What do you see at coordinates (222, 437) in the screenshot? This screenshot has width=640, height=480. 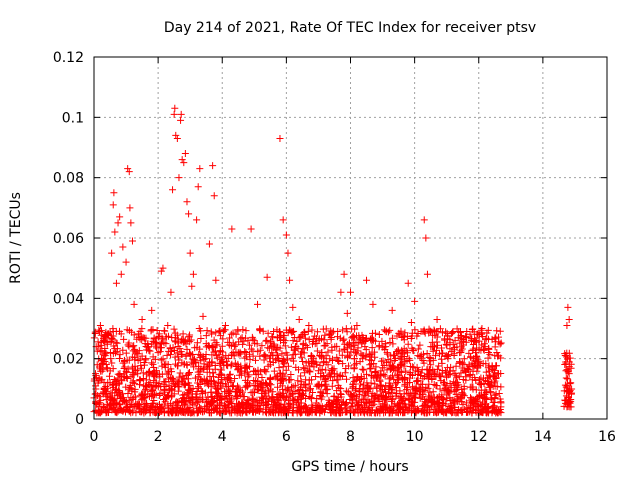 I see `x-tick-label: 4` at bounding box center [222, 437].